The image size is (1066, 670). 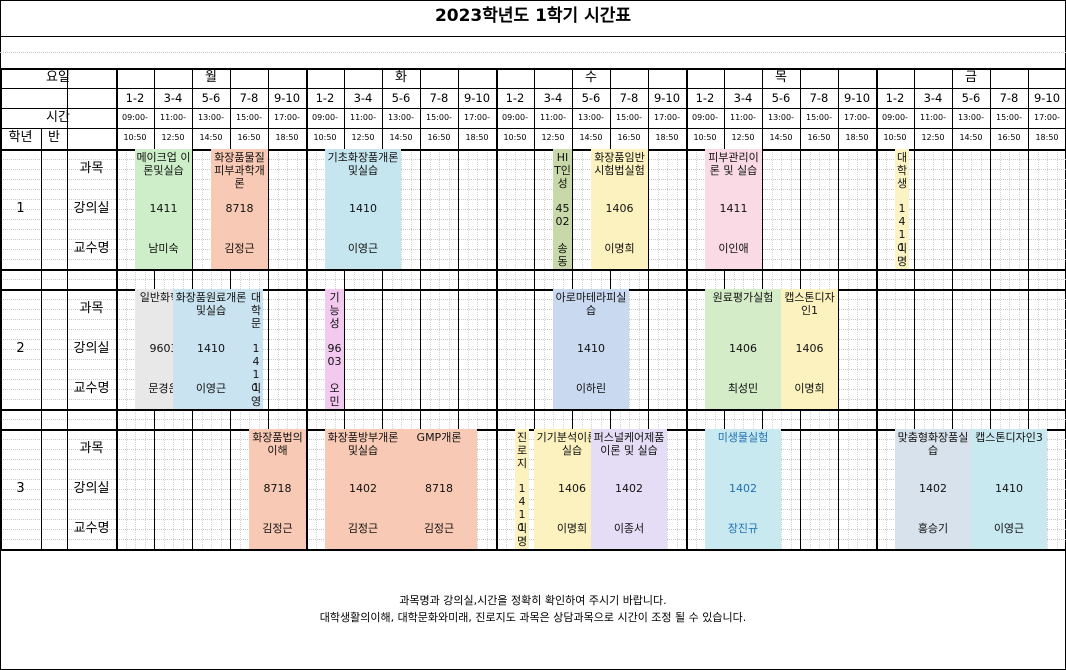 What do you see at coordinates (533, 36) in the screenshot?
I see `row-divider` at bounding box center [533, 36].